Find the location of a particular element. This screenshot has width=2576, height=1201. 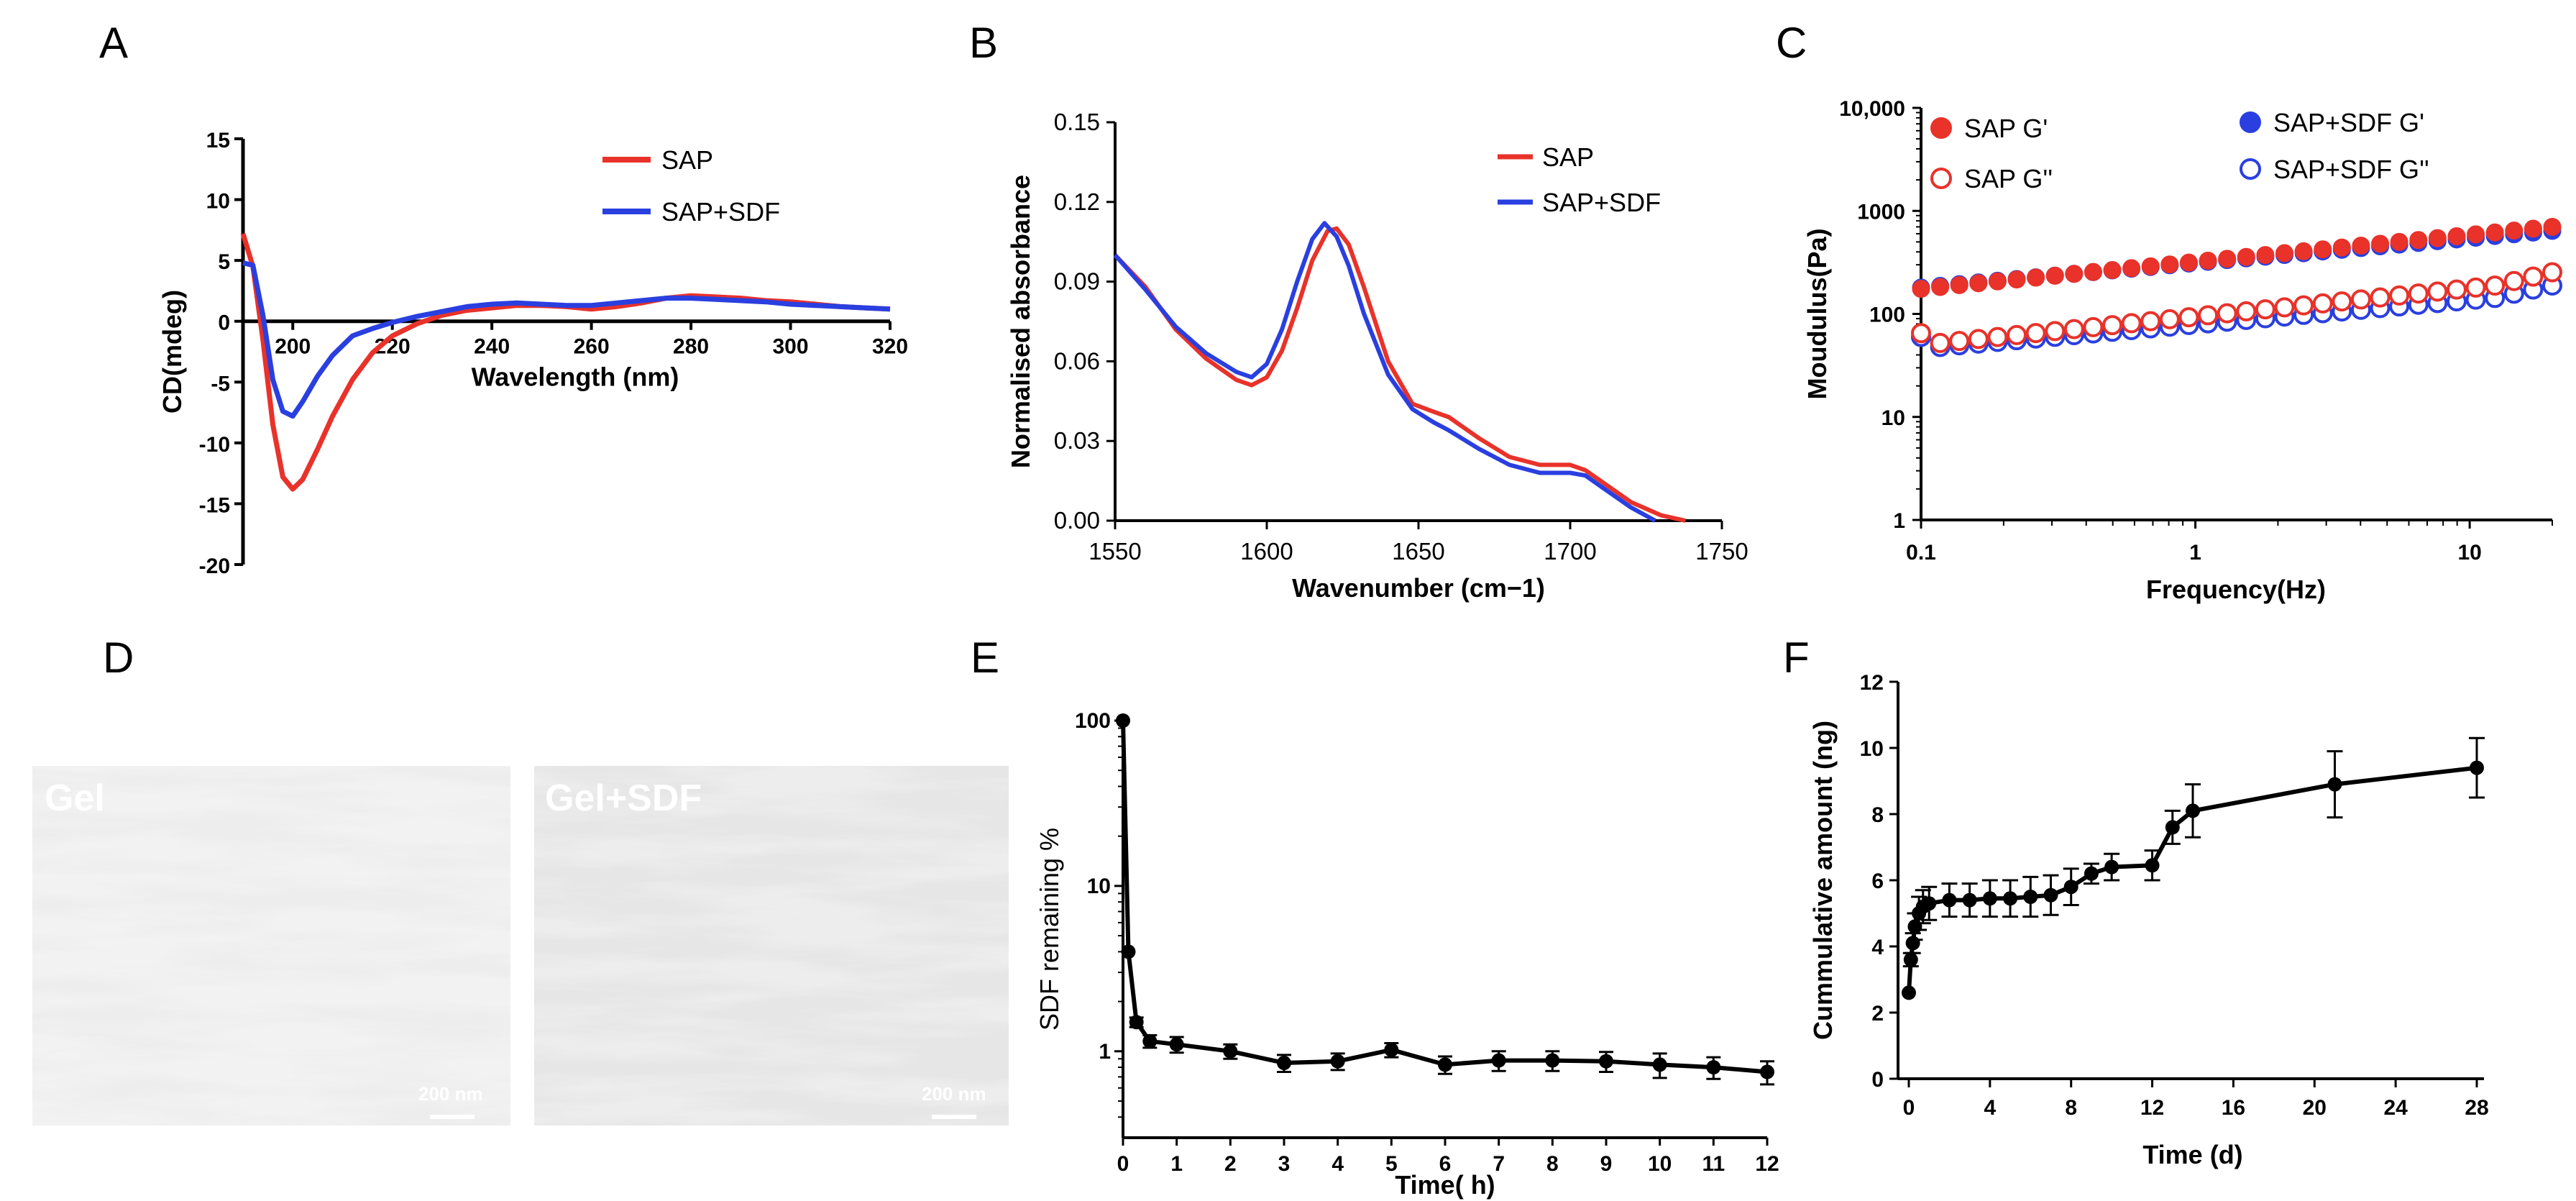

series-line-sap-sdf is located at coordinates (566, 339).